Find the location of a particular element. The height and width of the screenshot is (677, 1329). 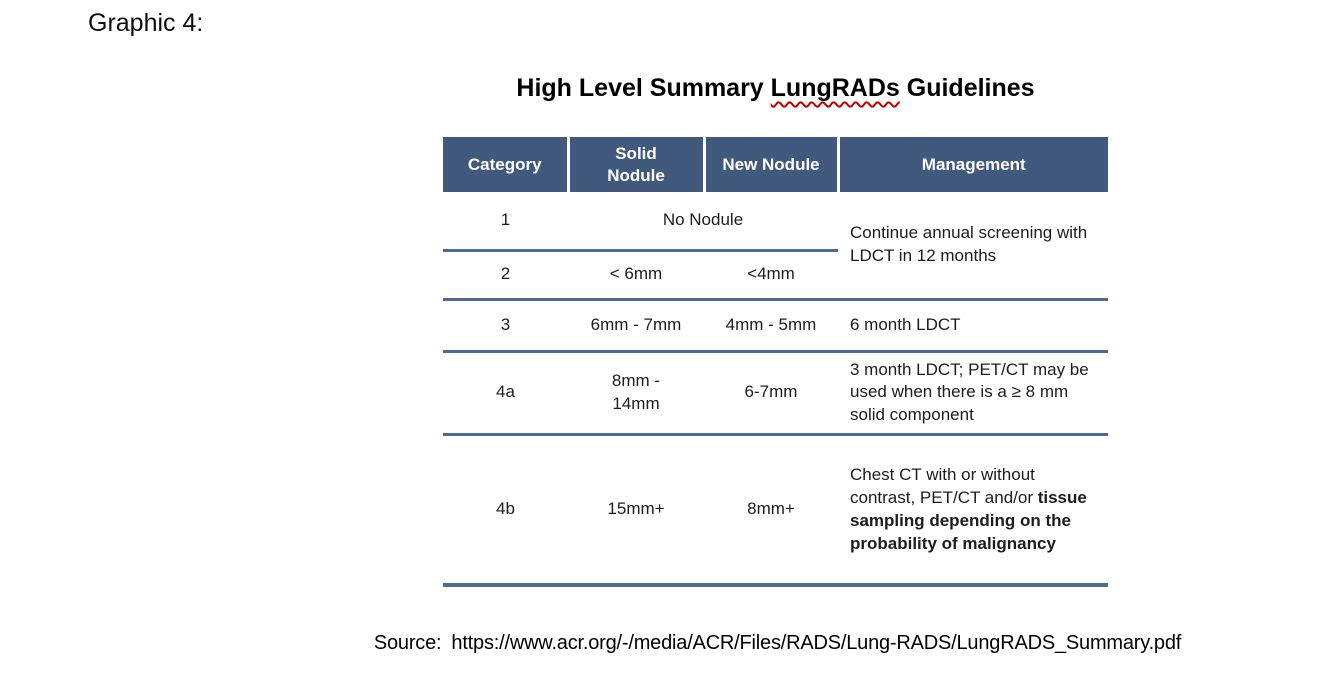

row3-solid-nodule-cell: 6mm - 7mm is located at coordinates (636, 326).